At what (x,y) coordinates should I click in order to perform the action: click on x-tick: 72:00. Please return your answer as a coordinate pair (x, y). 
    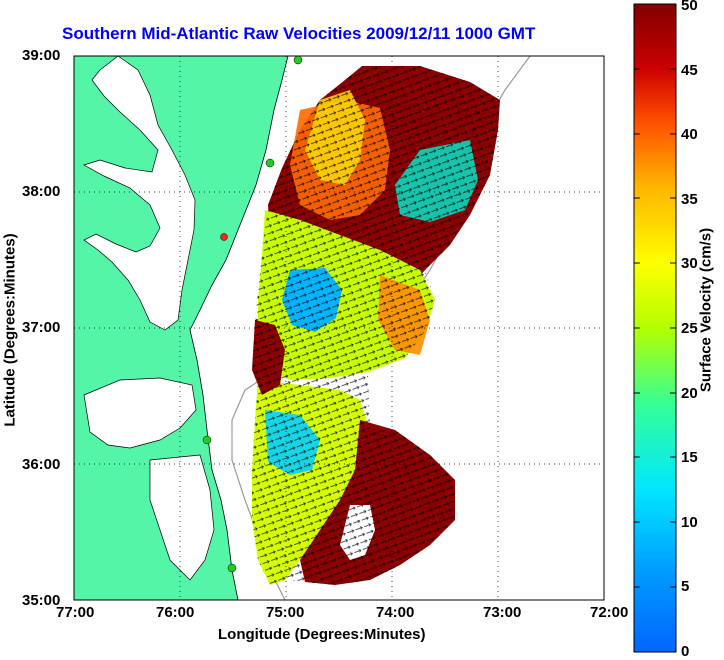
    Looking at the image, I should click on (609, 612).